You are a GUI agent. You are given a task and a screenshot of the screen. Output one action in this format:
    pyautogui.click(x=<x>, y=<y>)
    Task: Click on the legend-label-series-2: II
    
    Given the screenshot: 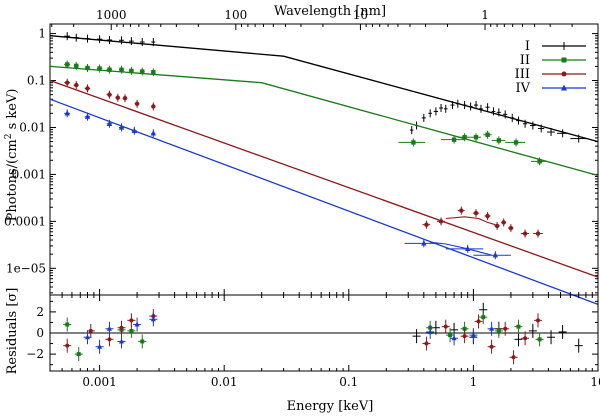 What is the action you would take?
    pyautogui.click(x=525, y=60)
    